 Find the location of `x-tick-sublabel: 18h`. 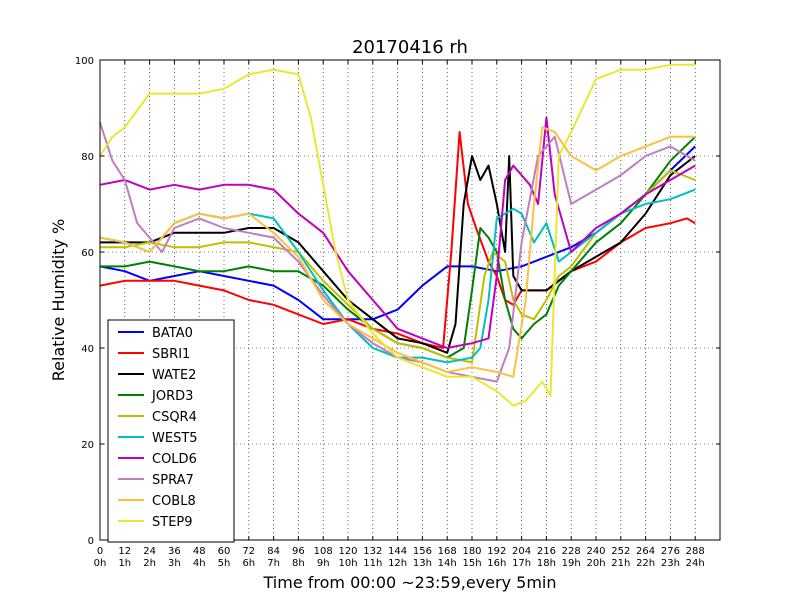

x-tick-sublabel: 18h is located at coordinates (546, 563).